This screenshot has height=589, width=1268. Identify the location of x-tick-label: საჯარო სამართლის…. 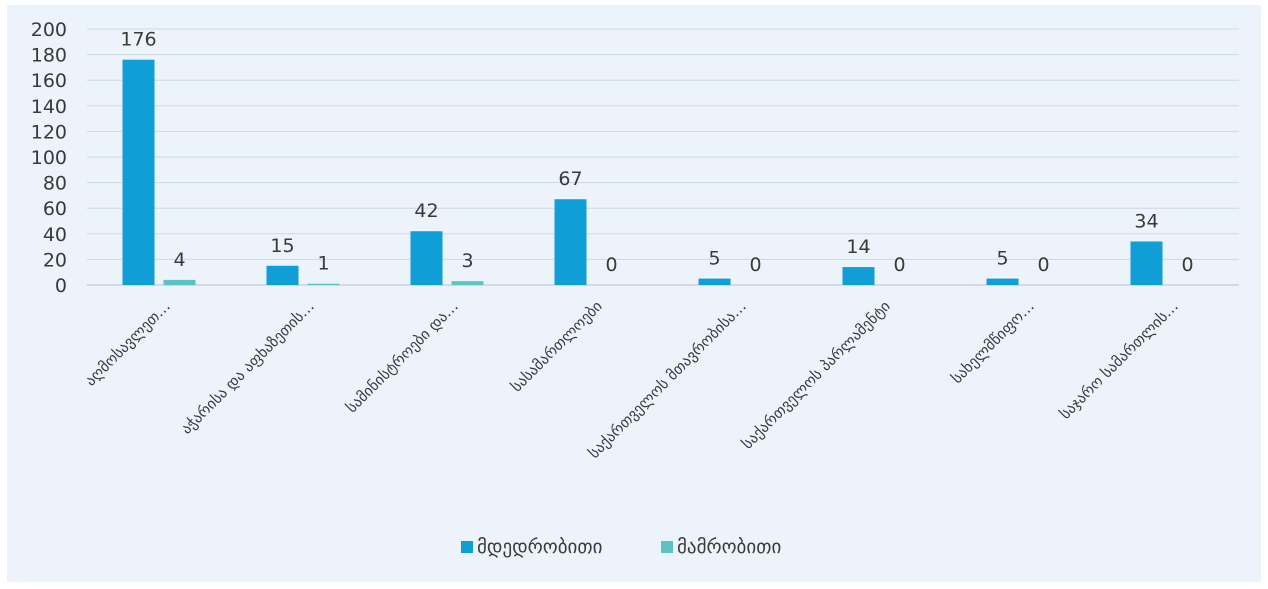
(1119, 360).